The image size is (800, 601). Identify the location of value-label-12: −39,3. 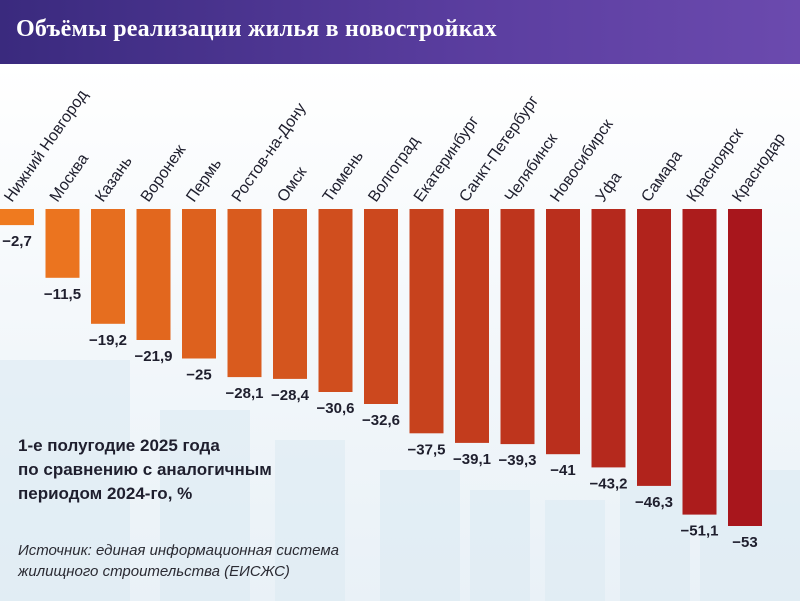
(518, 460).